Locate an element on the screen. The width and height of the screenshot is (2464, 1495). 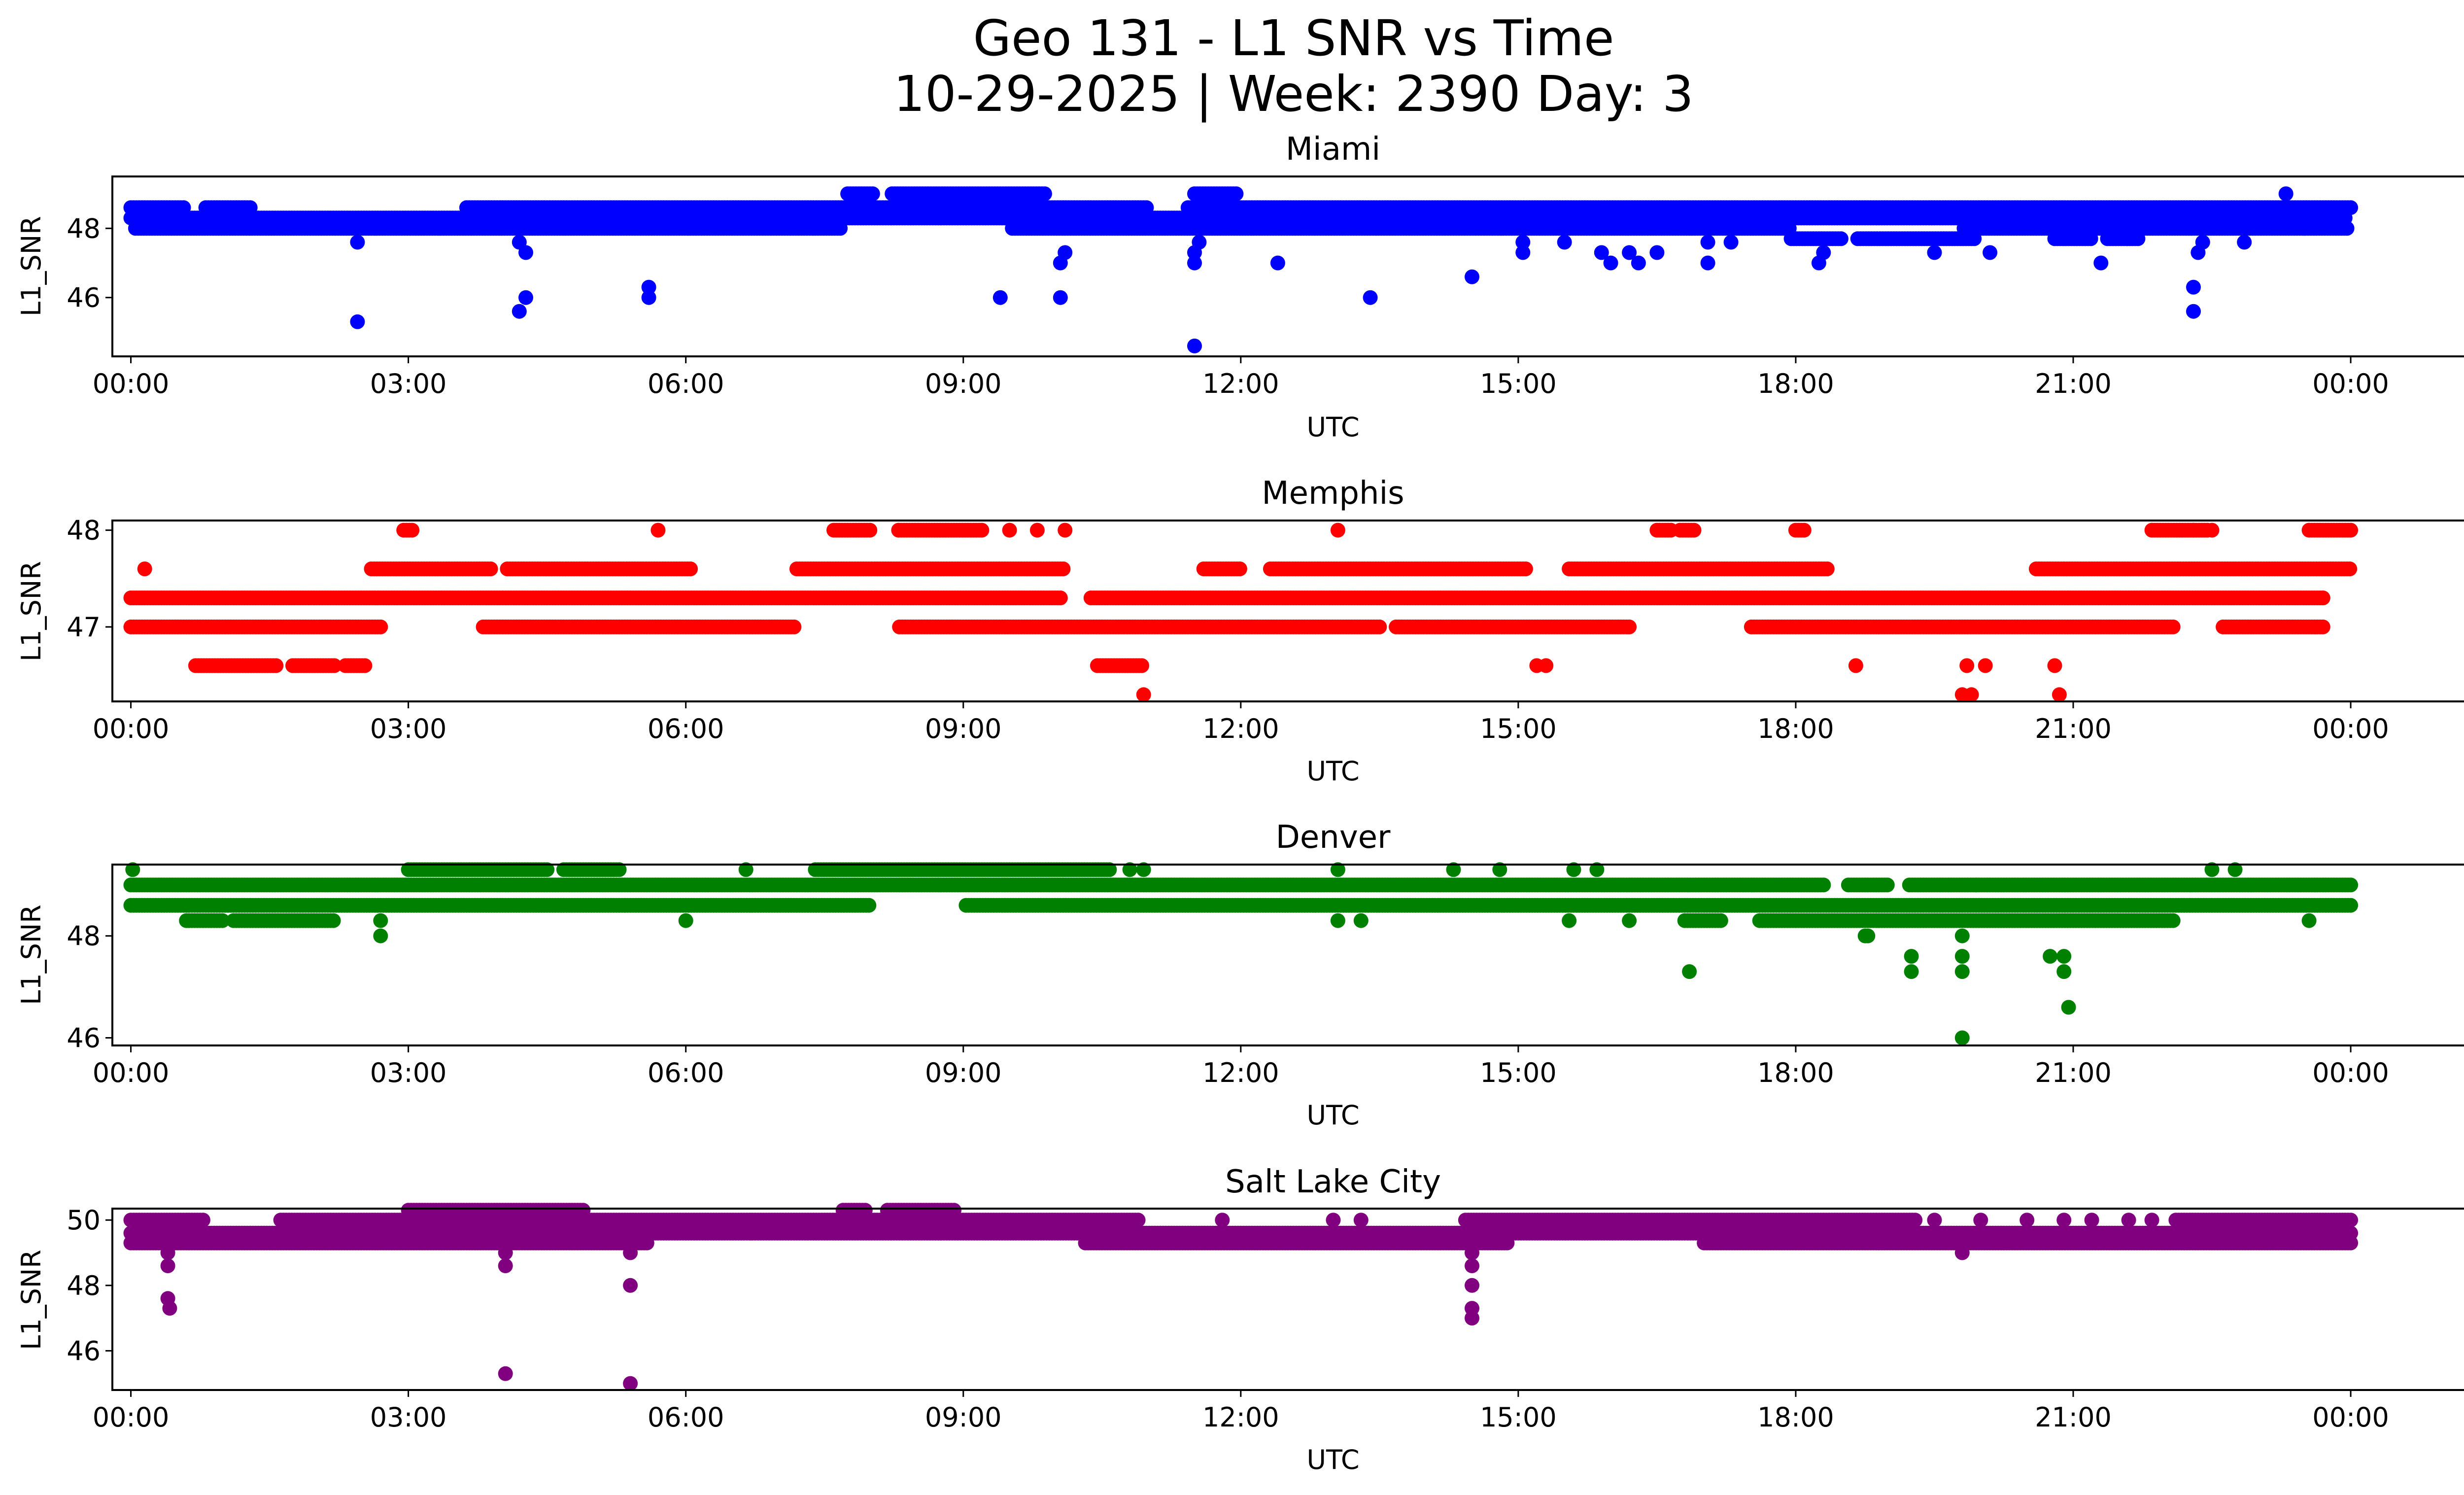
y-tick-label: 47 is located at coordinates (84, 627).